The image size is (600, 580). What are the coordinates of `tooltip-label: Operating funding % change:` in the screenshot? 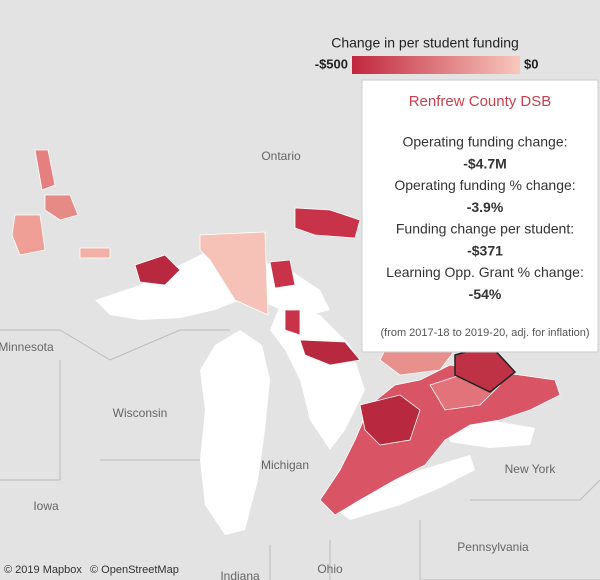 It's located at (484, 185).